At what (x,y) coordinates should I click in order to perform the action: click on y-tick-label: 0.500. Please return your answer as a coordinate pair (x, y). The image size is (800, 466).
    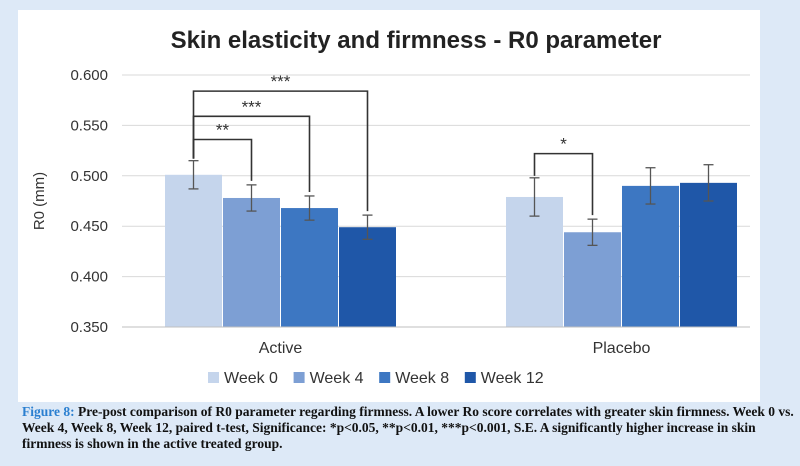
    Looking at the image, I should click on (89, 176).